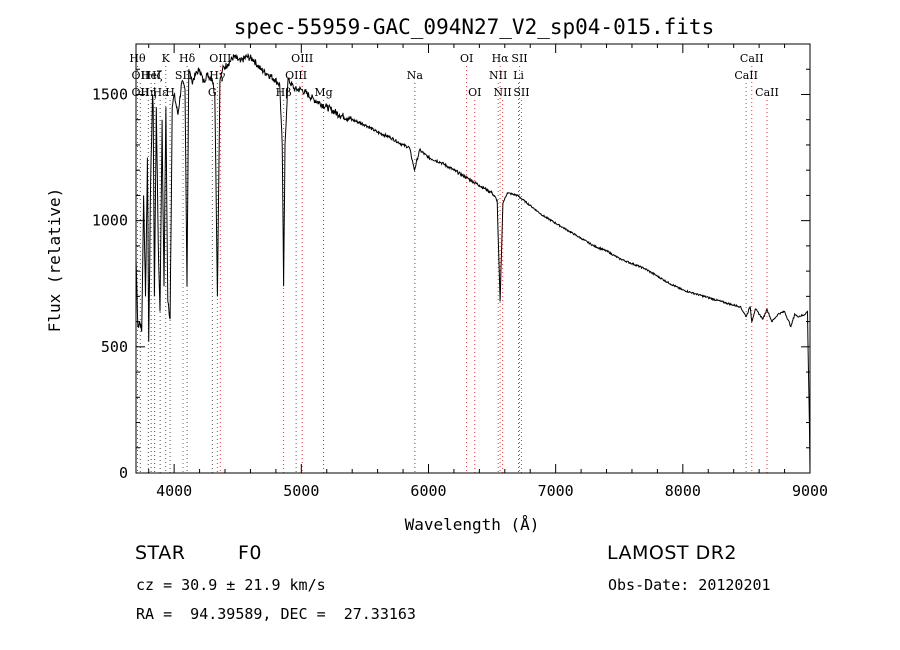  What do you see at coordinates (161, 92) in the screenshot?
I see `spectral-line-label: Hε` at bounding box center [161, 92].